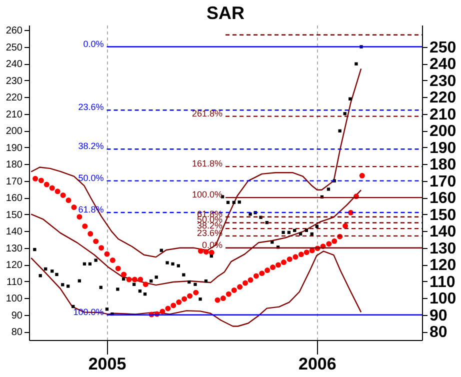 Image resolution: width=461 pixels, height=377 pixels. Describe the element at coordinates (443, 282) in the screenshot. I see `y2-tick-label: 110` at that location.